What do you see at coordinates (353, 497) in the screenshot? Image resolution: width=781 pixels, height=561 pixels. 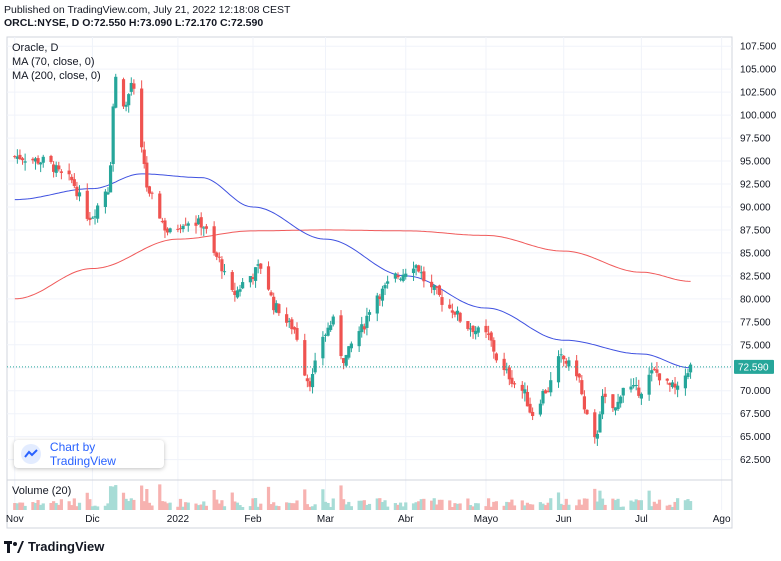 I see `volume-bars` at bounding box center [353, 497].